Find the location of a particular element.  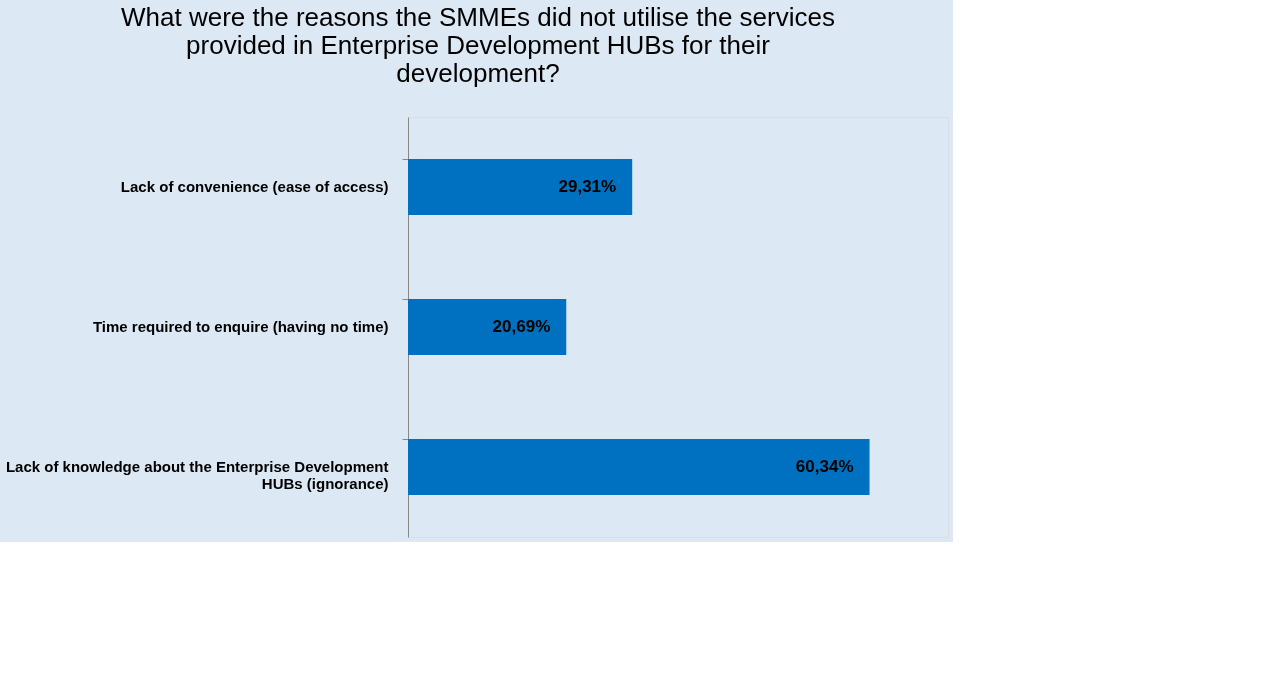

y-tick-label: Lack of knowledge about the Enterprise Development HUBs (ignorance) is located at coordinates (197, 475).